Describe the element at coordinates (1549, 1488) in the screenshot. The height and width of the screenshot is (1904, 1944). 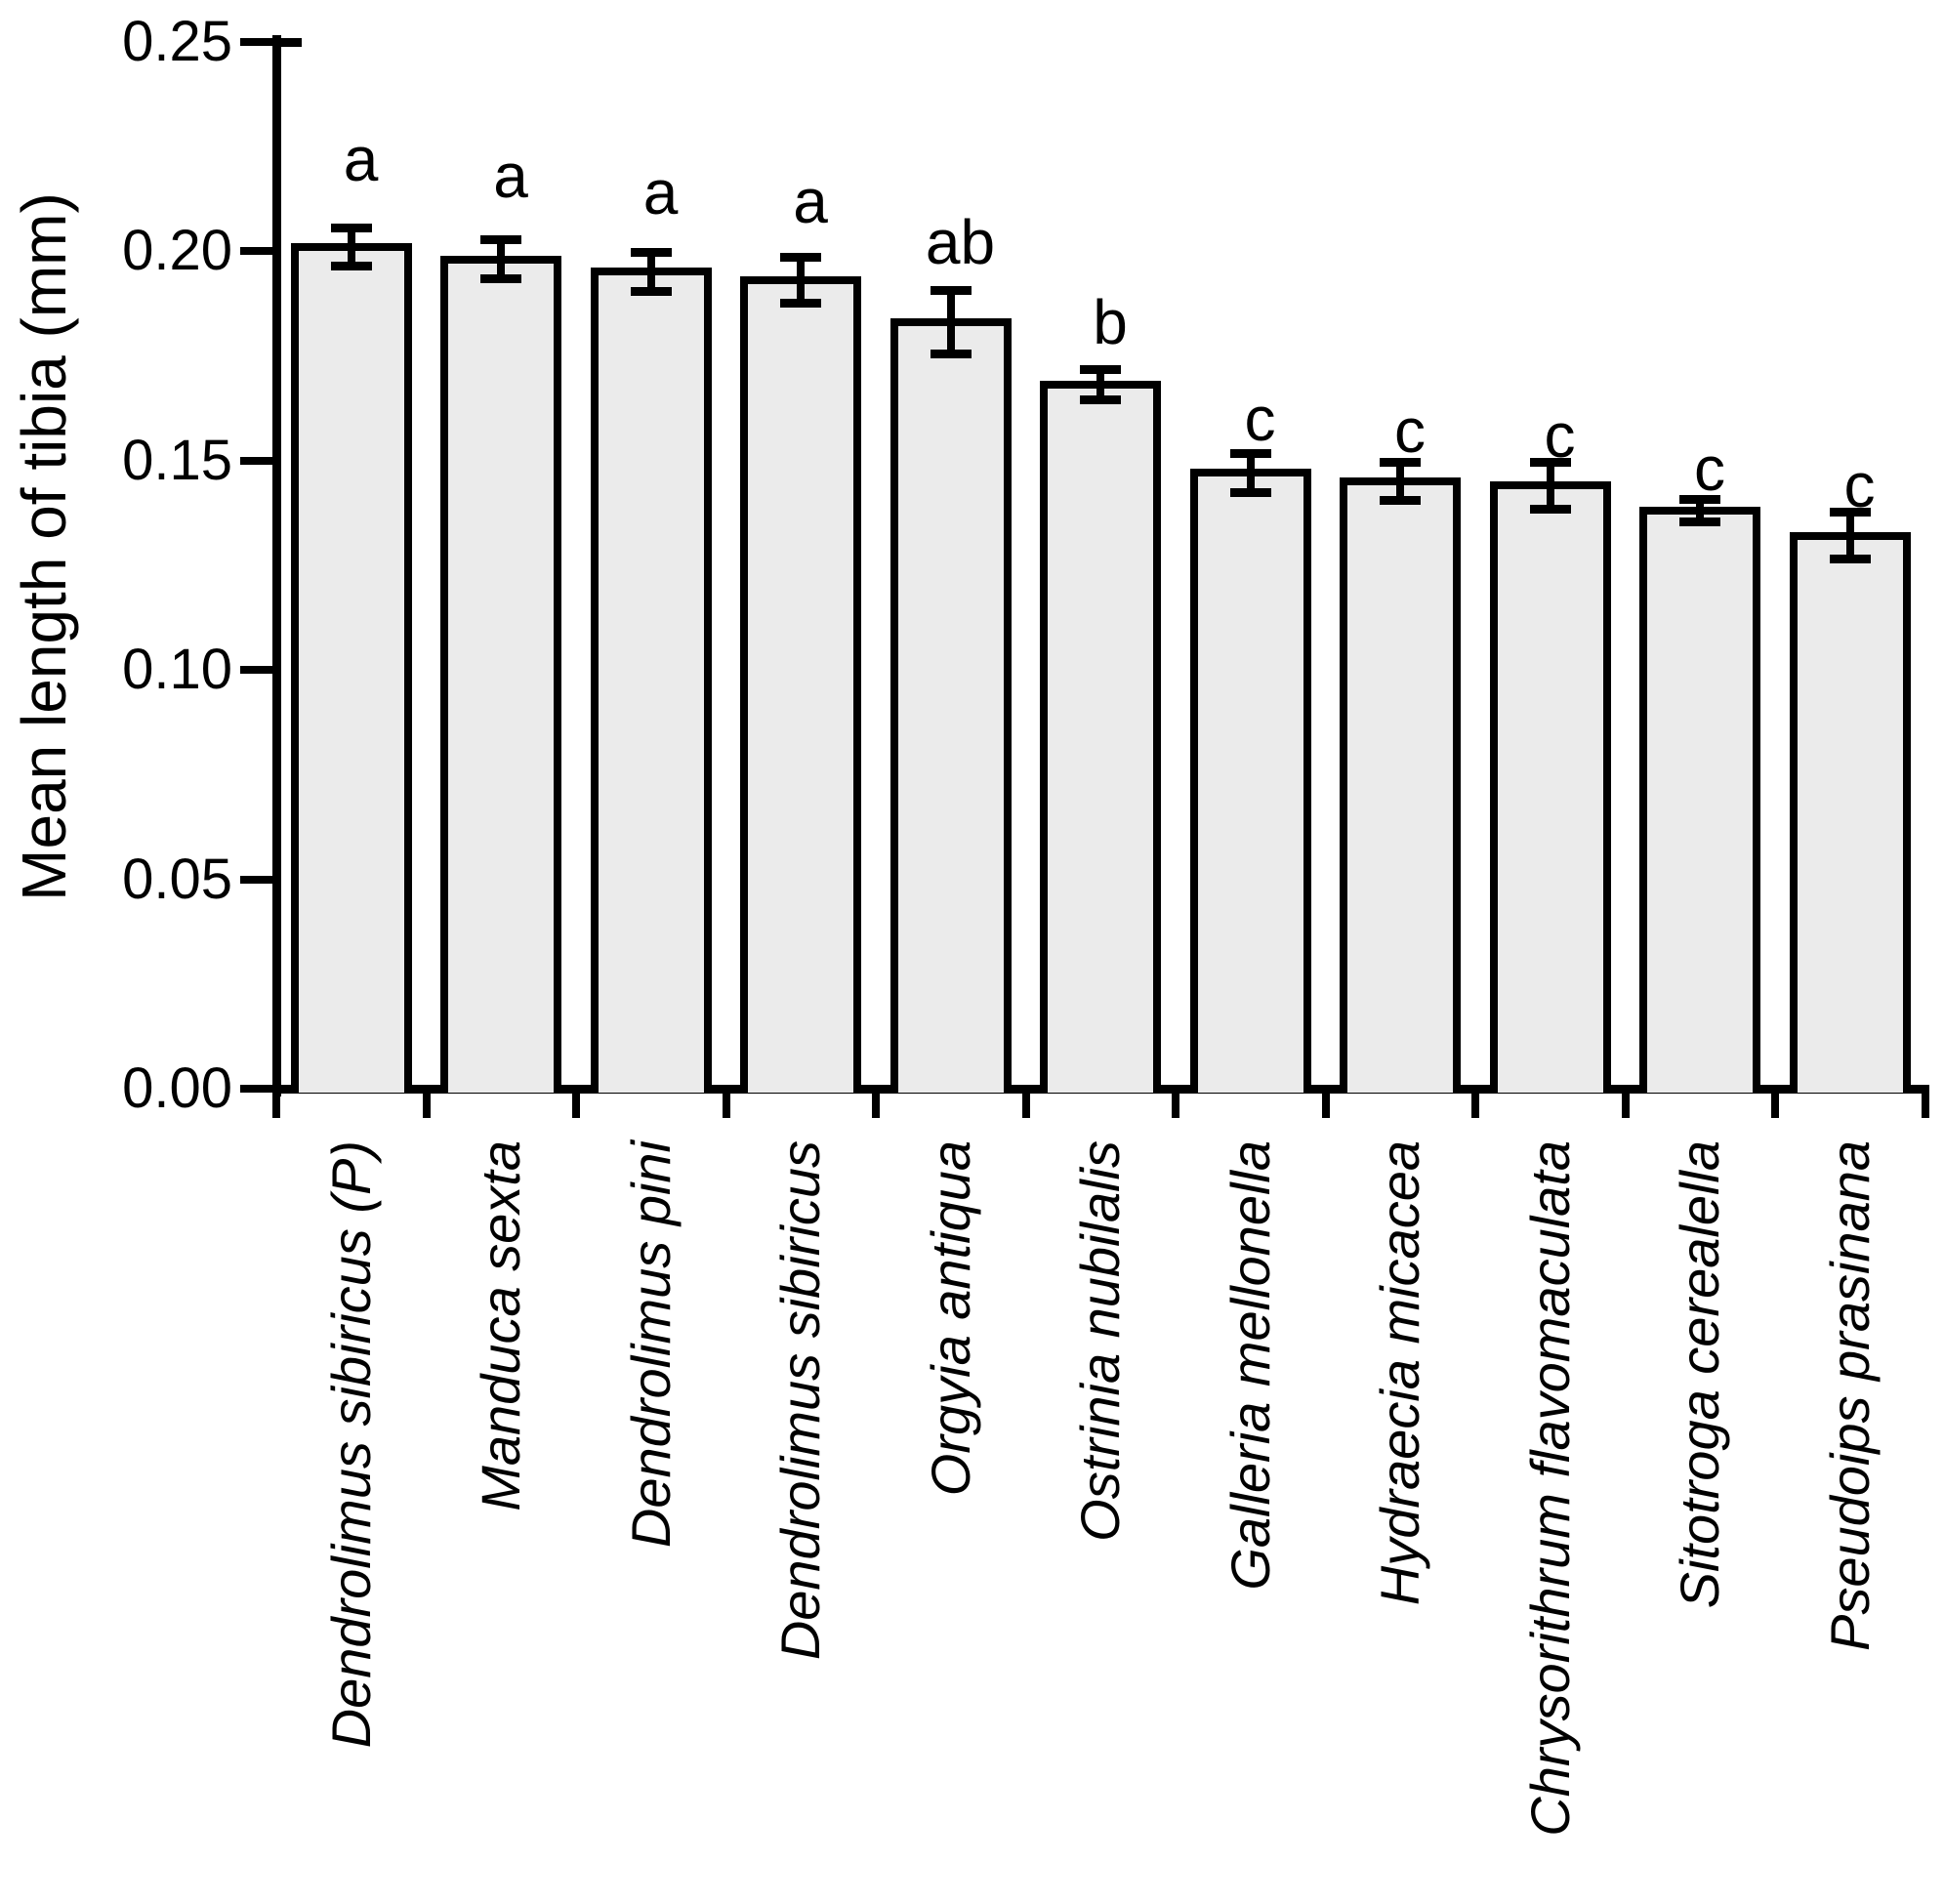
I see `x-category-label: Chrysorithrum flavomaculata` at that location.